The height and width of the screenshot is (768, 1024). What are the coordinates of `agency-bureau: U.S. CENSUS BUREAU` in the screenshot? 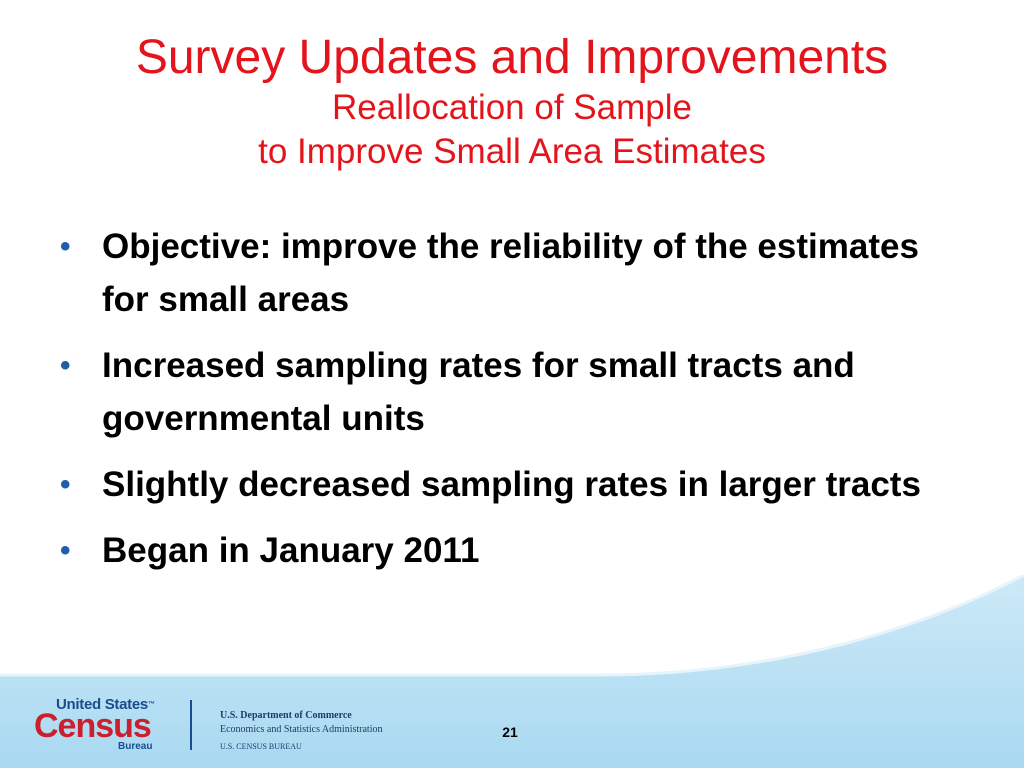 It's located at (261, 746).